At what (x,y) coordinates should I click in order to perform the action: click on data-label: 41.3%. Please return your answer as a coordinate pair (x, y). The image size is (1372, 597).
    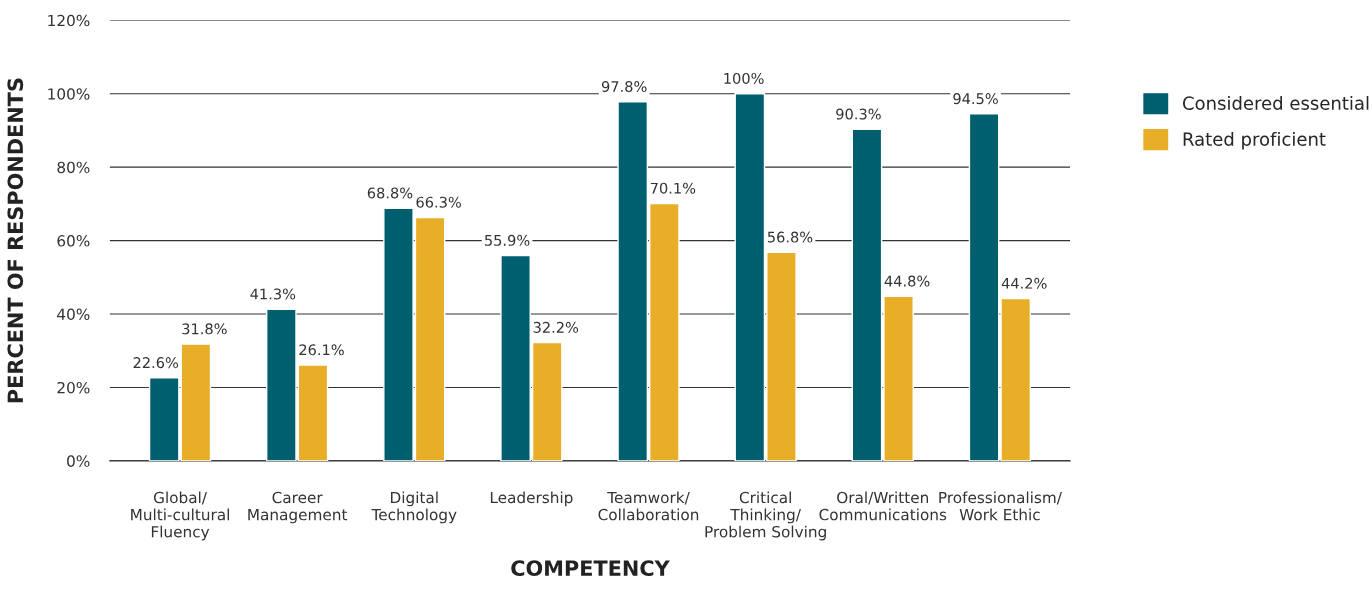
    Looking at the image, I should click on (273, 294).